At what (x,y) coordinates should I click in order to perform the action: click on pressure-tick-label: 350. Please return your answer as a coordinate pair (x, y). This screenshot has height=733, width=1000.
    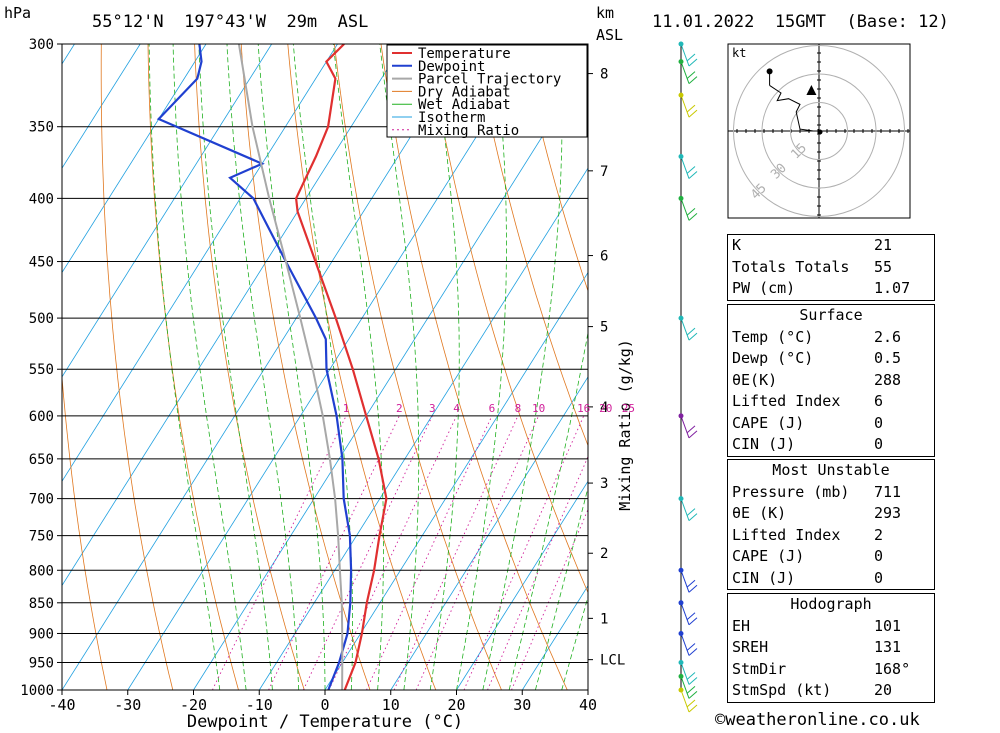
    Looking at the image, I should click on (41, 128).